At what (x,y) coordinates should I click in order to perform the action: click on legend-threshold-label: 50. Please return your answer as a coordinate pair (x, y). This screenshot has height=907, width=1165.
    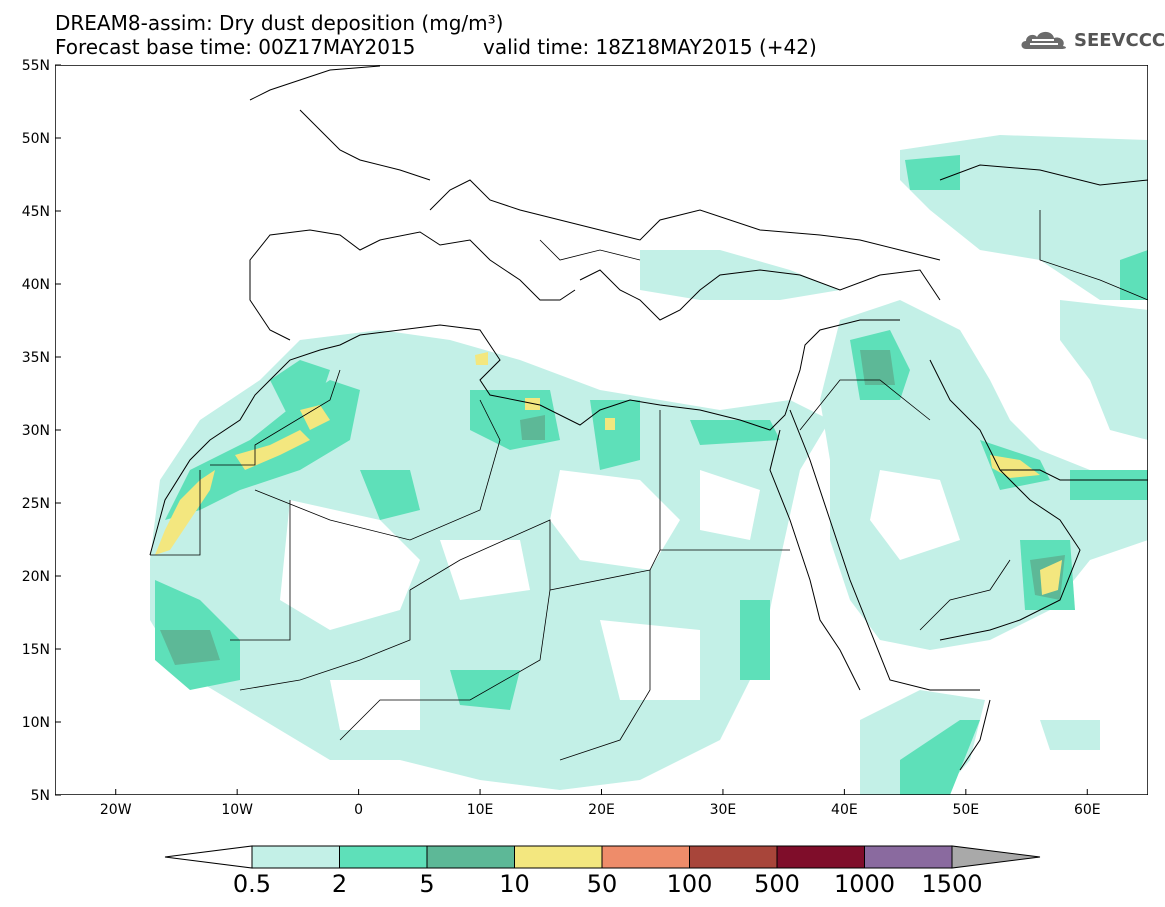
    Looking at the image, I should click on (602, 884).